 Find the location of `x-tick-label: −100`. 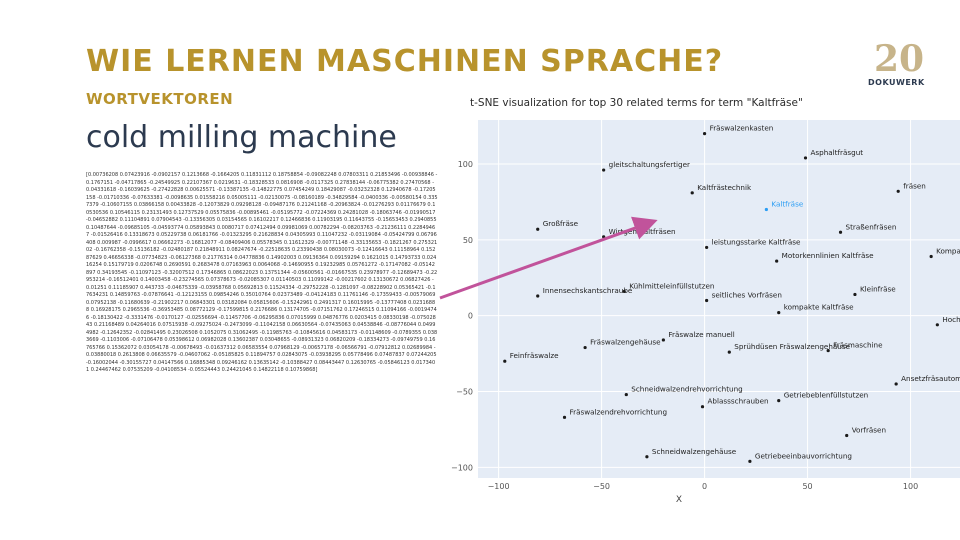

x-tick-label: −100 is located at coordinates (499, 486).